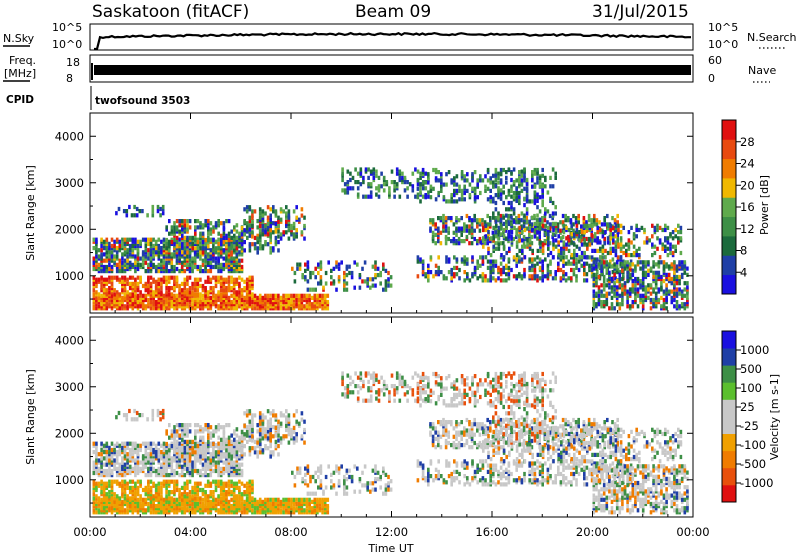 The image size is (800, 558). What do you see at coordinates (69, 136) in the screenshot?
I see `y-tick-label: 4000` at bounding box center [69, 136].